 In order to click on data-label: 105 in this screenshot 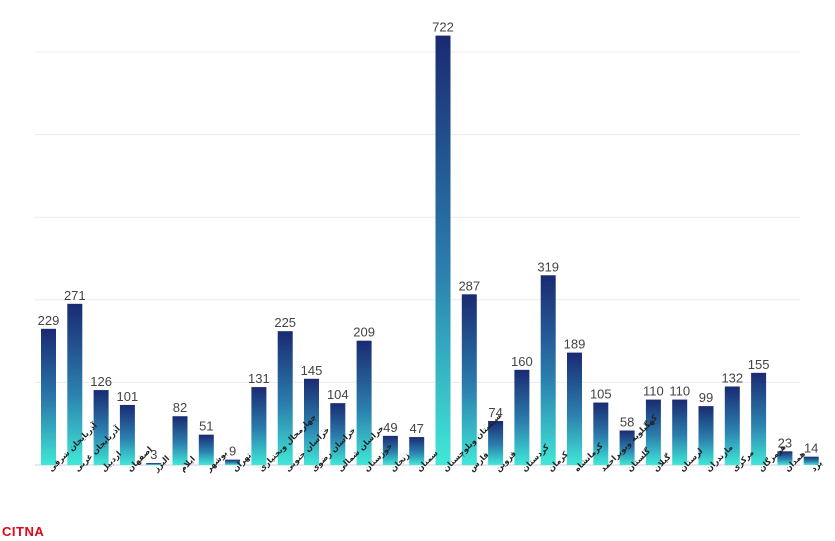, I will do `click(601, 394)`.